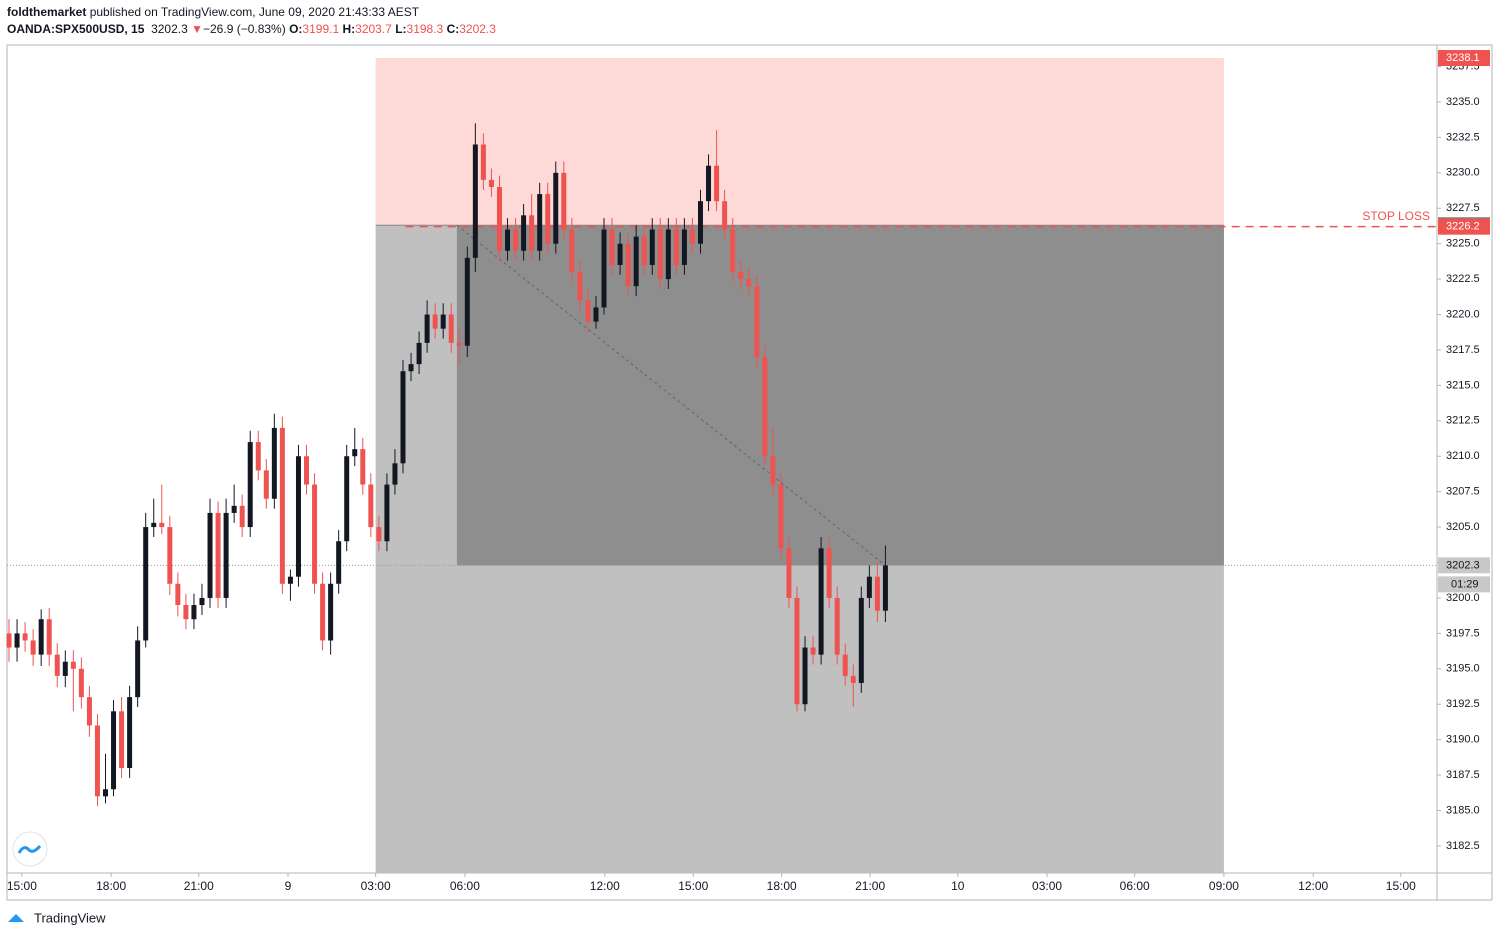 Image resolution: width=1498 pixels, height=938 pixels. Describe the element at coordinates (29, 849) in the screenshot. I see `logo-icon` at that location.